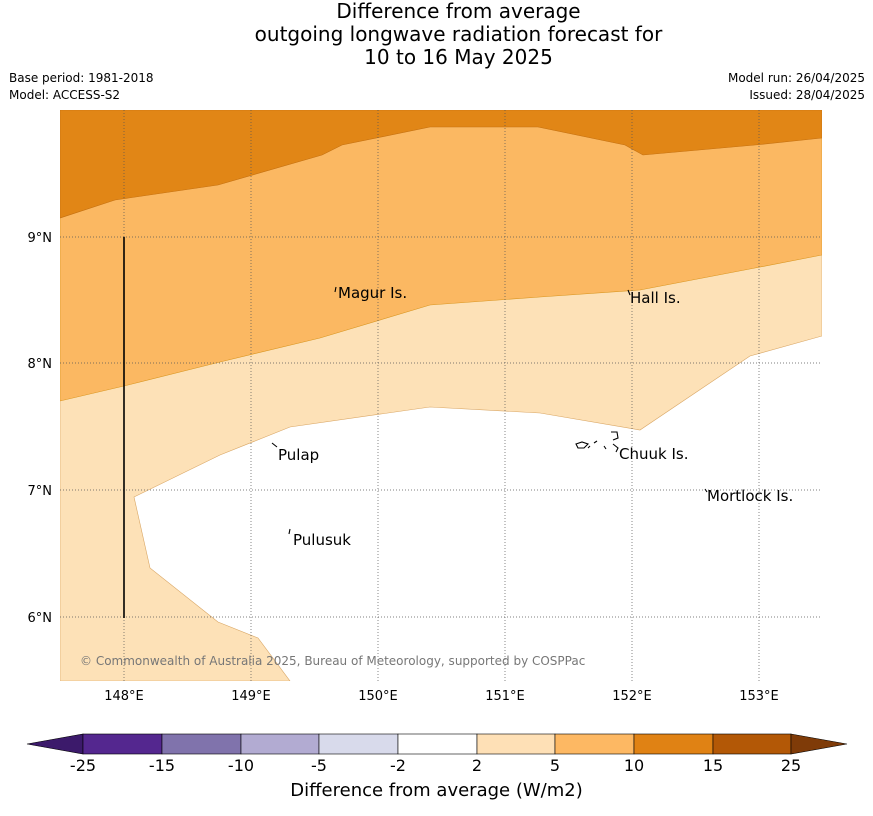  Describe the element at coordinates (791, 765) in the screenshot. I see `colorbar-tick: 25` at that location.